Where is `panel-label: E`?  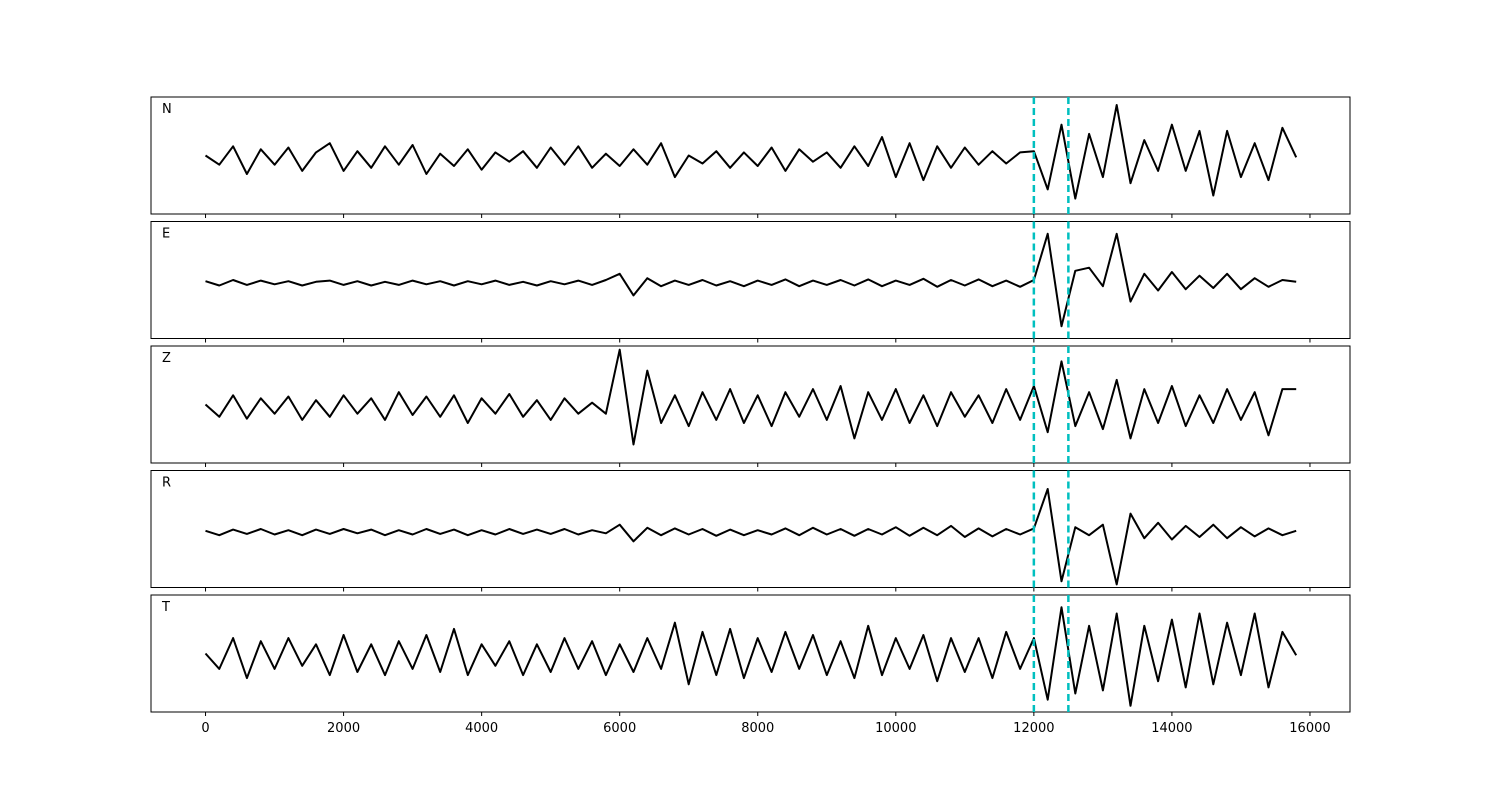
panel-label: E is located at coordinates (166, 234).